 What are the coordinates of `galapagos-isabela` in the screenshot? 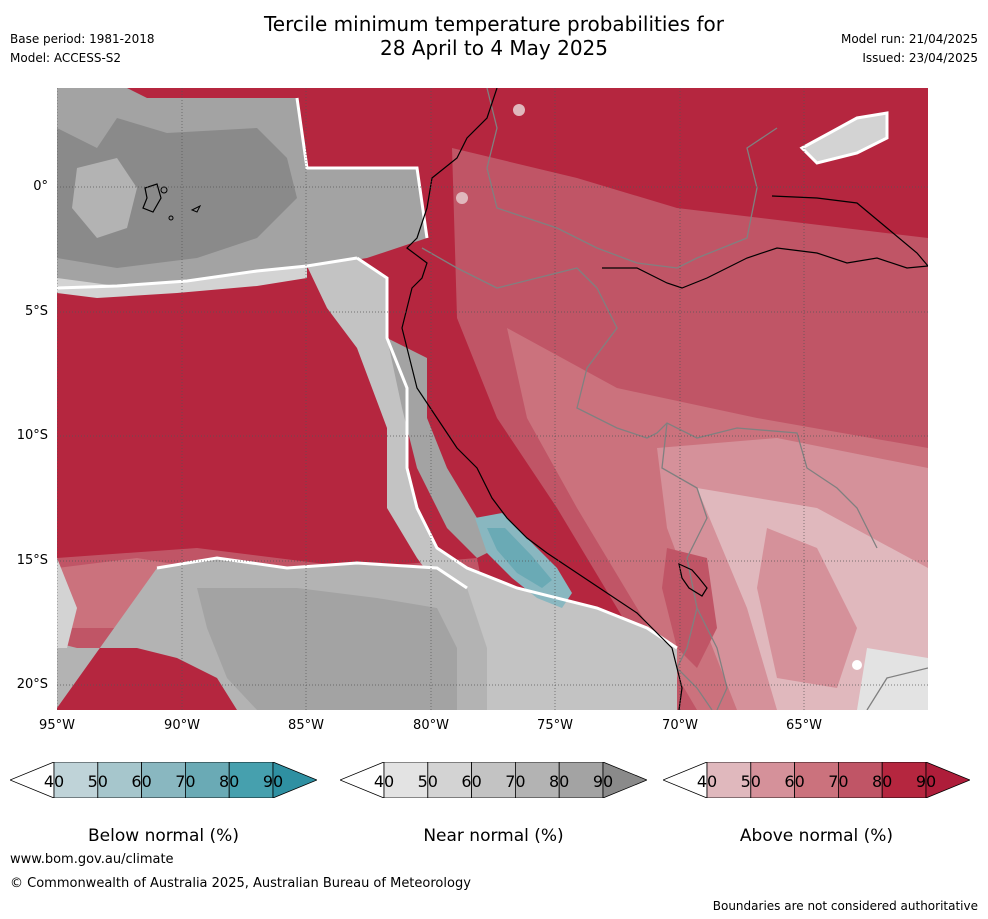 It's located at (152, 198).